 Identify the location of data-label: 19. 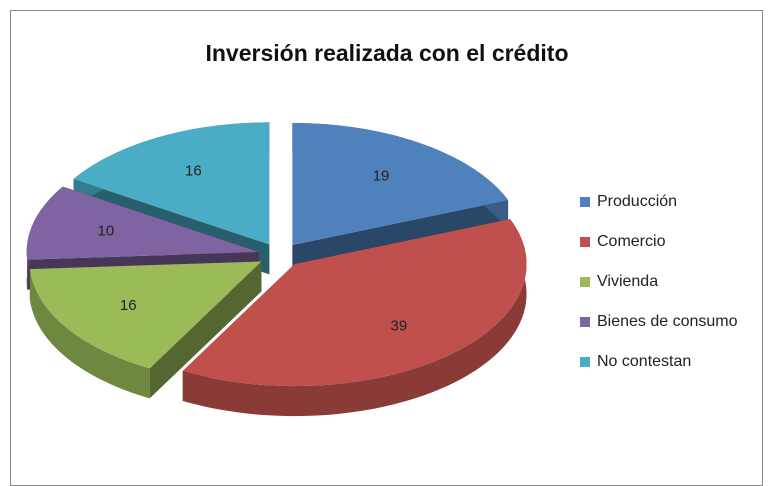
(381, 175).